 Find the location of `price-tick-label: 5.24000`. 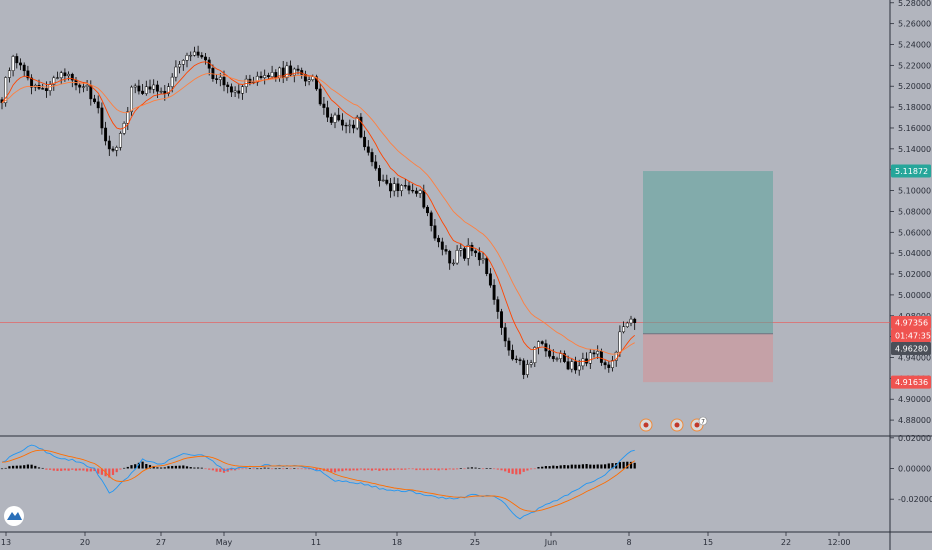

price-tick-label: 5.24000 is located at coordinates (914, 45).